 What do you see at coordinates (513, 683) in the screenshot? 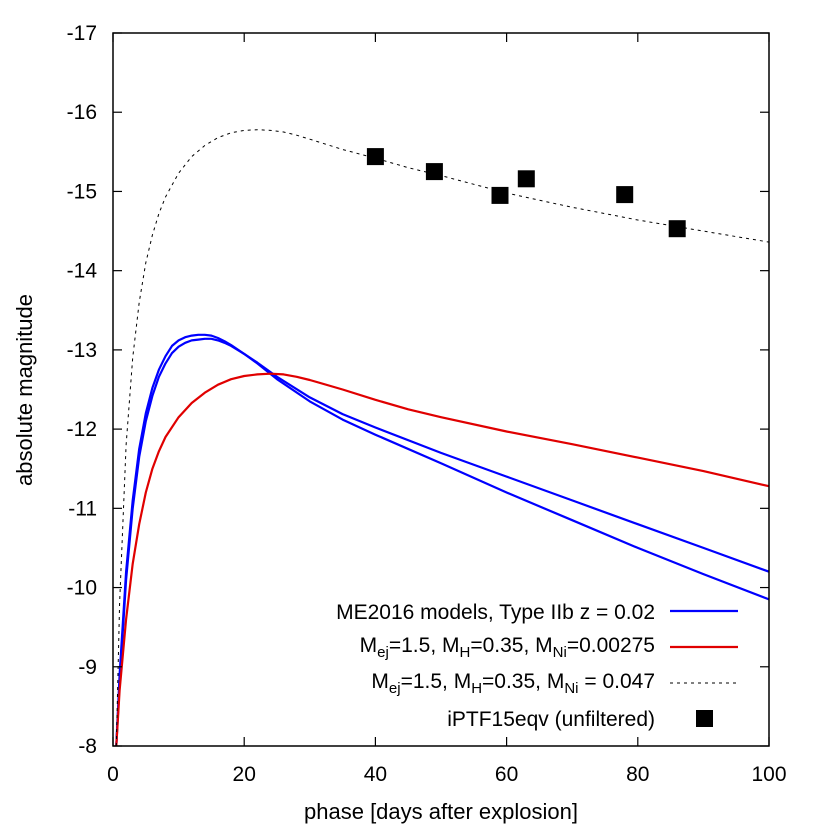
I see `legend-label-dashed-model: Mej=1.5, MH=0.35, MNi = 0.047` at bounding box center [513, 683].